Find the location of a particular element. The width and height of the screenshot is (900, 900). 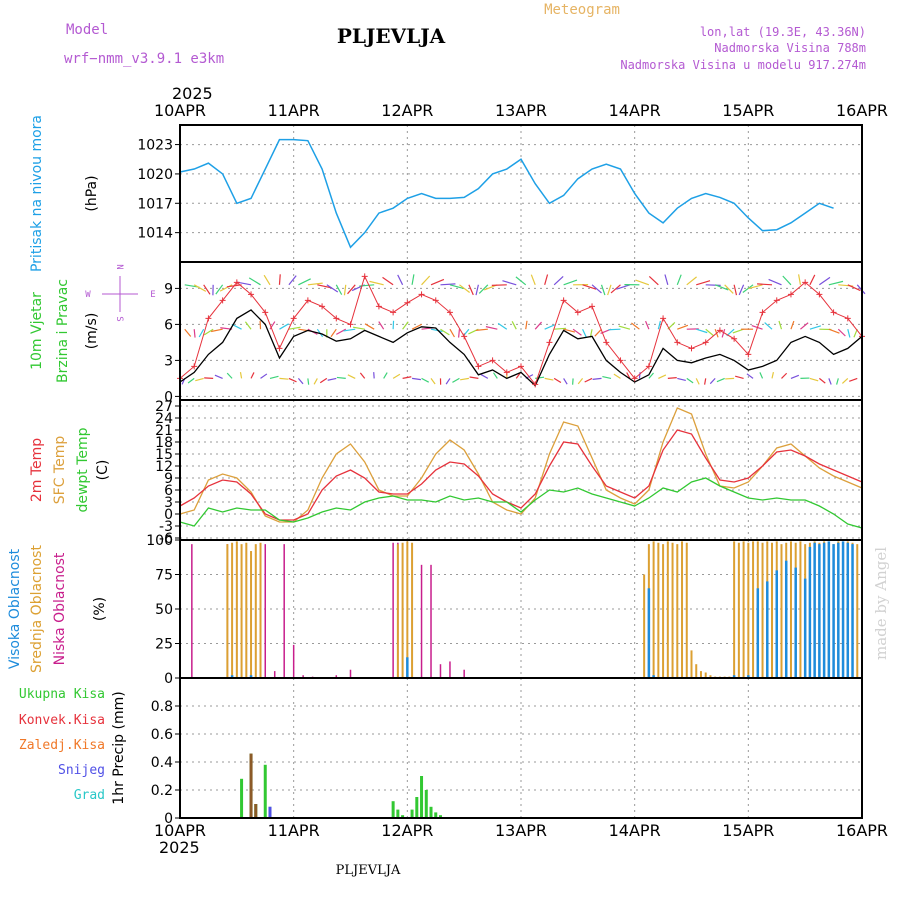

watermark: made by Angel is located at coordinates (881, 603).